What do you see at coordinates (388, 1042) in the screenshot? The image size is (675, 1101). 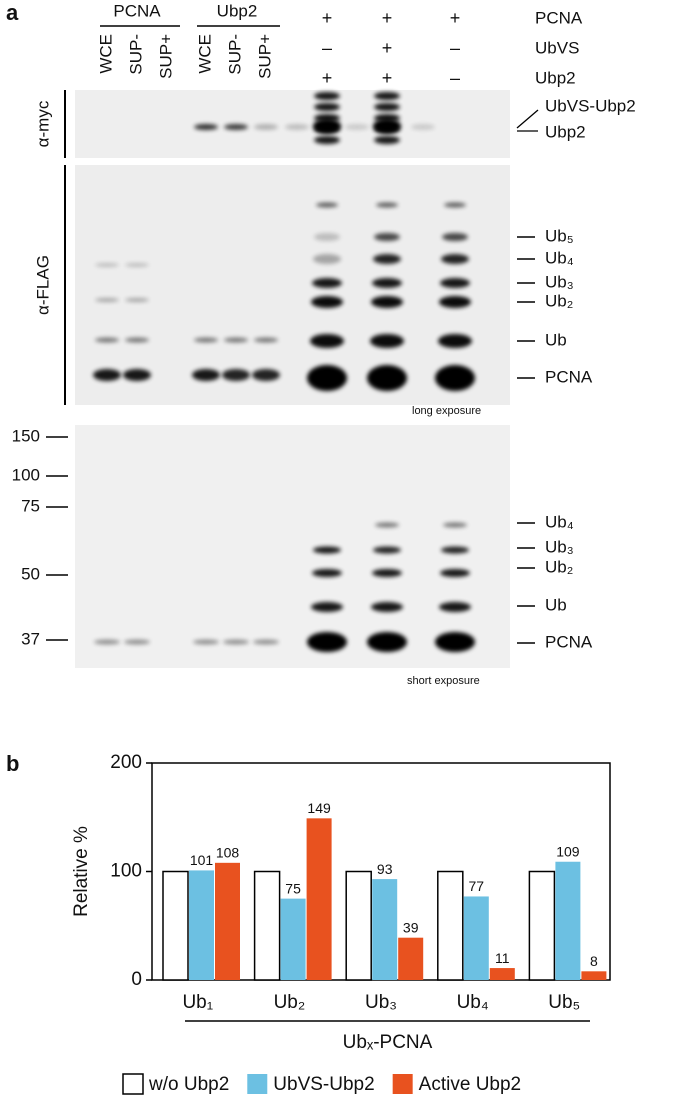 I see `x-axis-label: Ubₓ-PCNA` at bounding box center [388, 1042].